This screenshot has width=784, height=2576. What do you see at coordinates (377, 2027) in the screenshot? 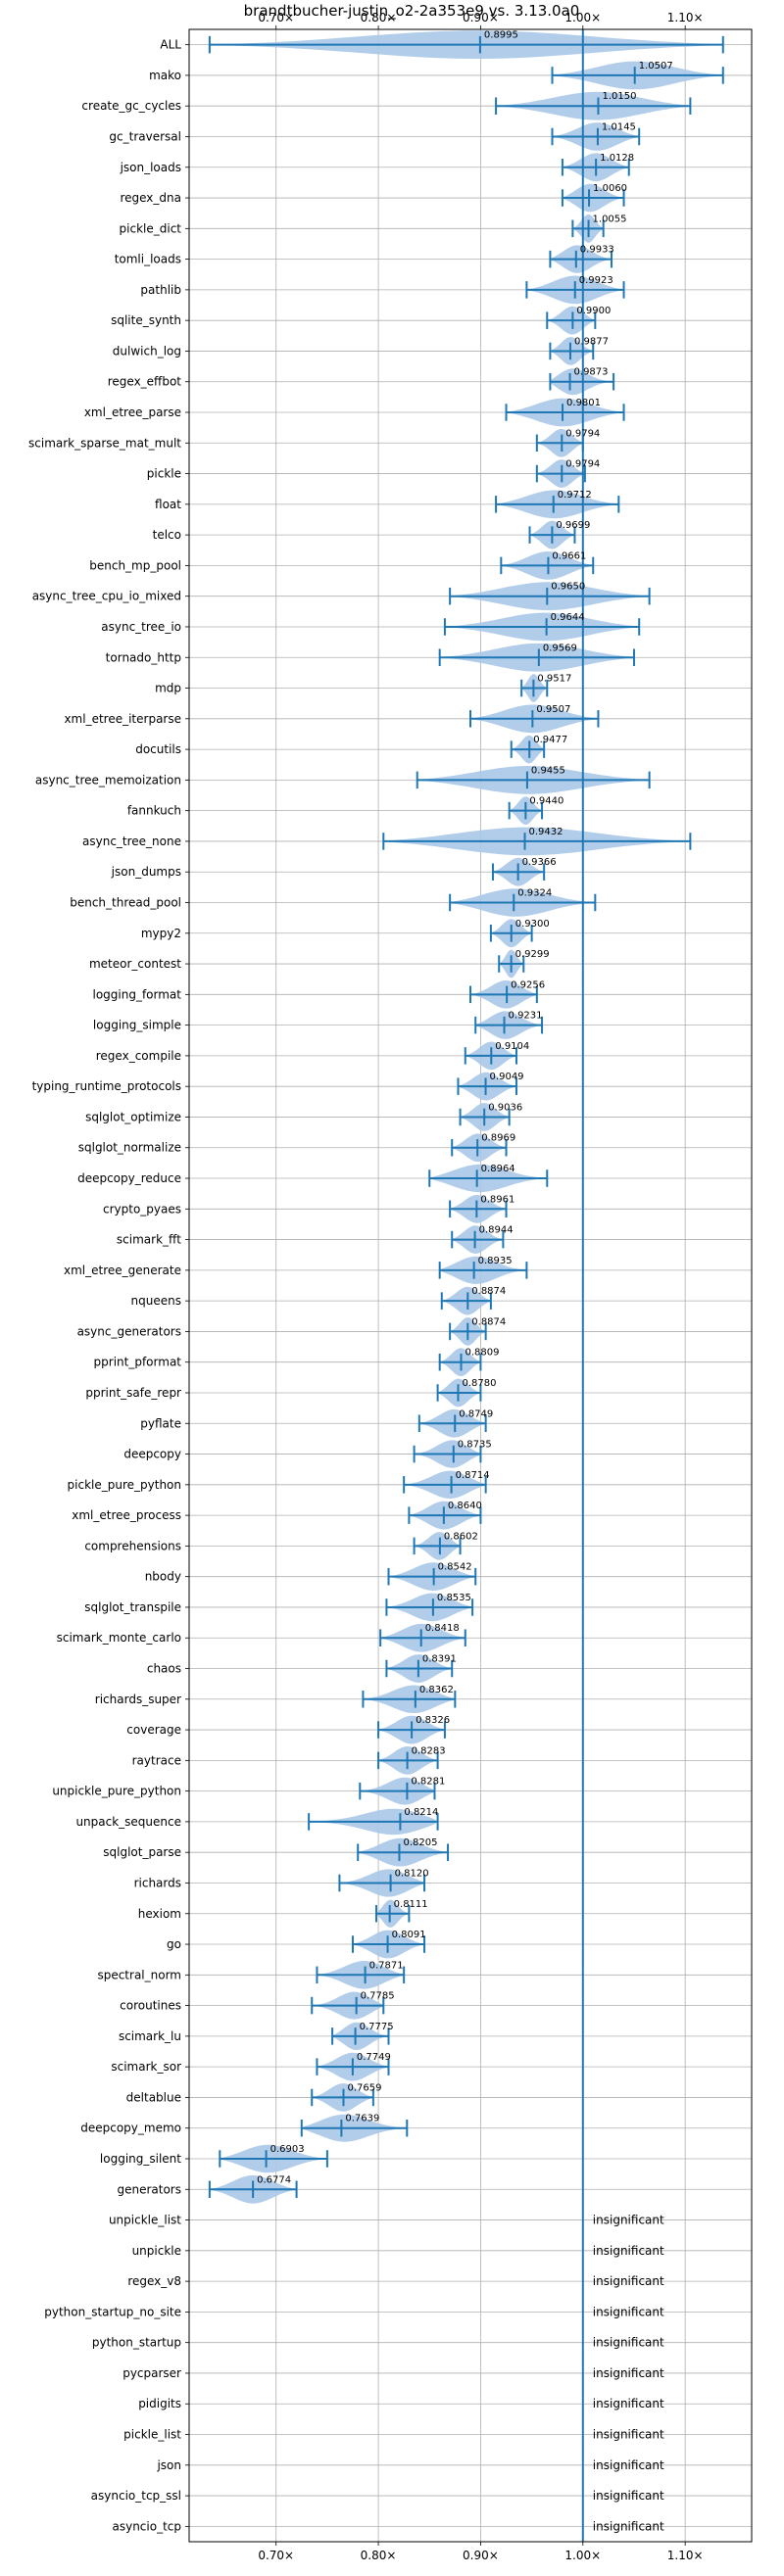
I see `value-label-scimark_lu: 0.7775` at bounding box center [377, 2027].